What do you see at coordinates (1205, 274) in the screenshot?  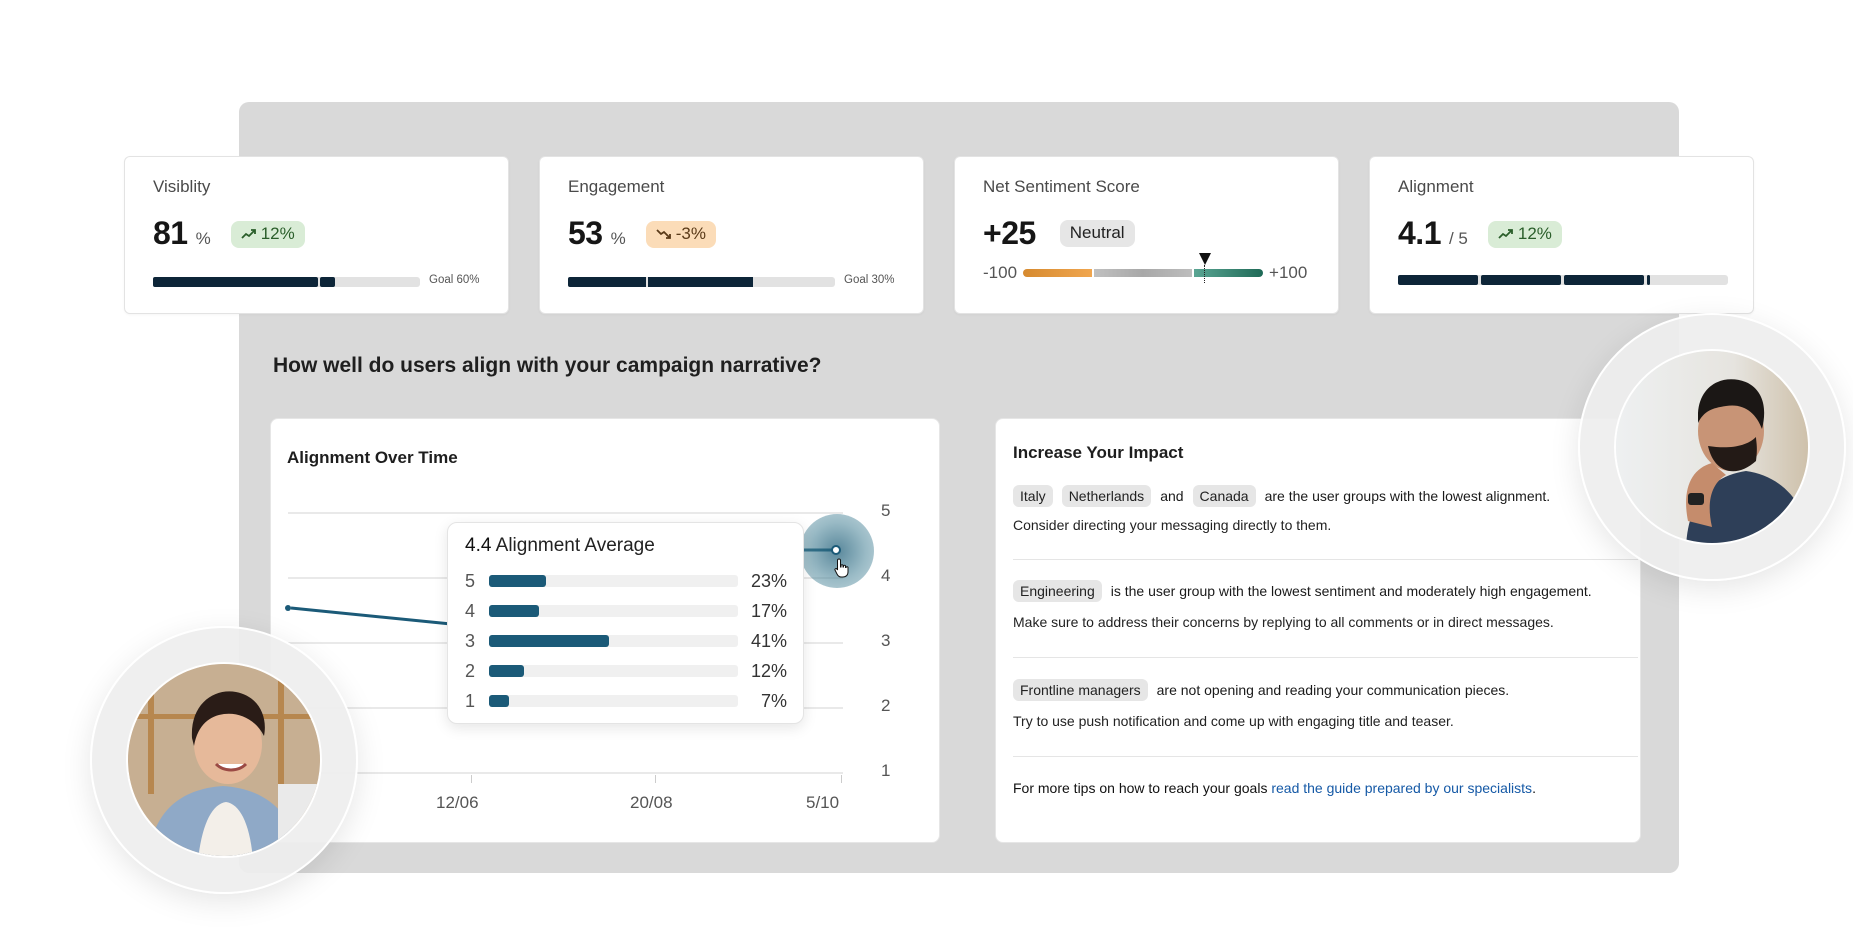 I see `marker-line` at bounding box center [1205, 274].